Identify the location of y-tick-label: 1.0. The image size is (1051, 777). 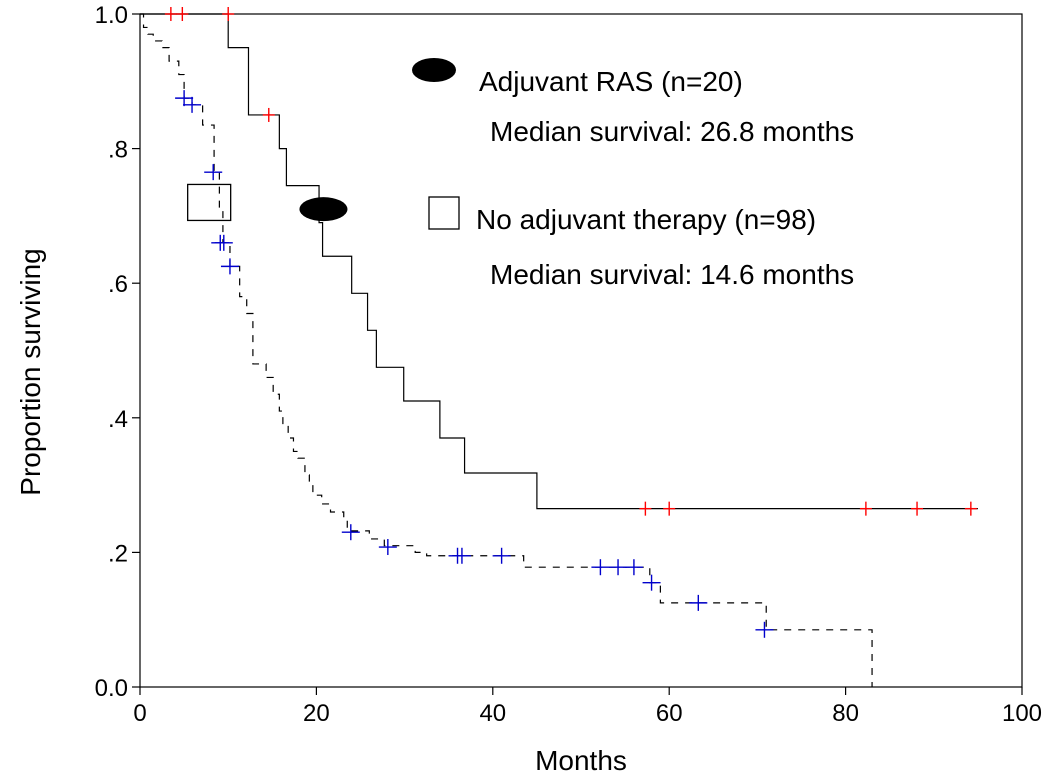
(111, 15).